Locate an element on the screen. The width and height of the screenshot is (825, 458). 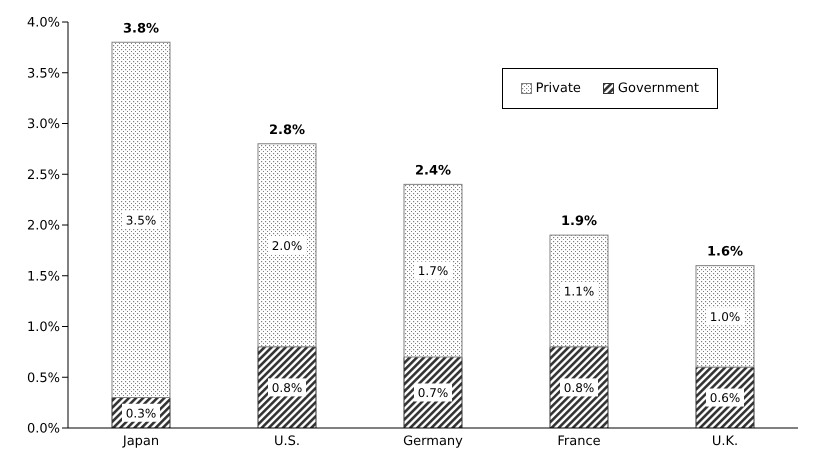
data-label: 1.1% is located at coordinates (579, 291).